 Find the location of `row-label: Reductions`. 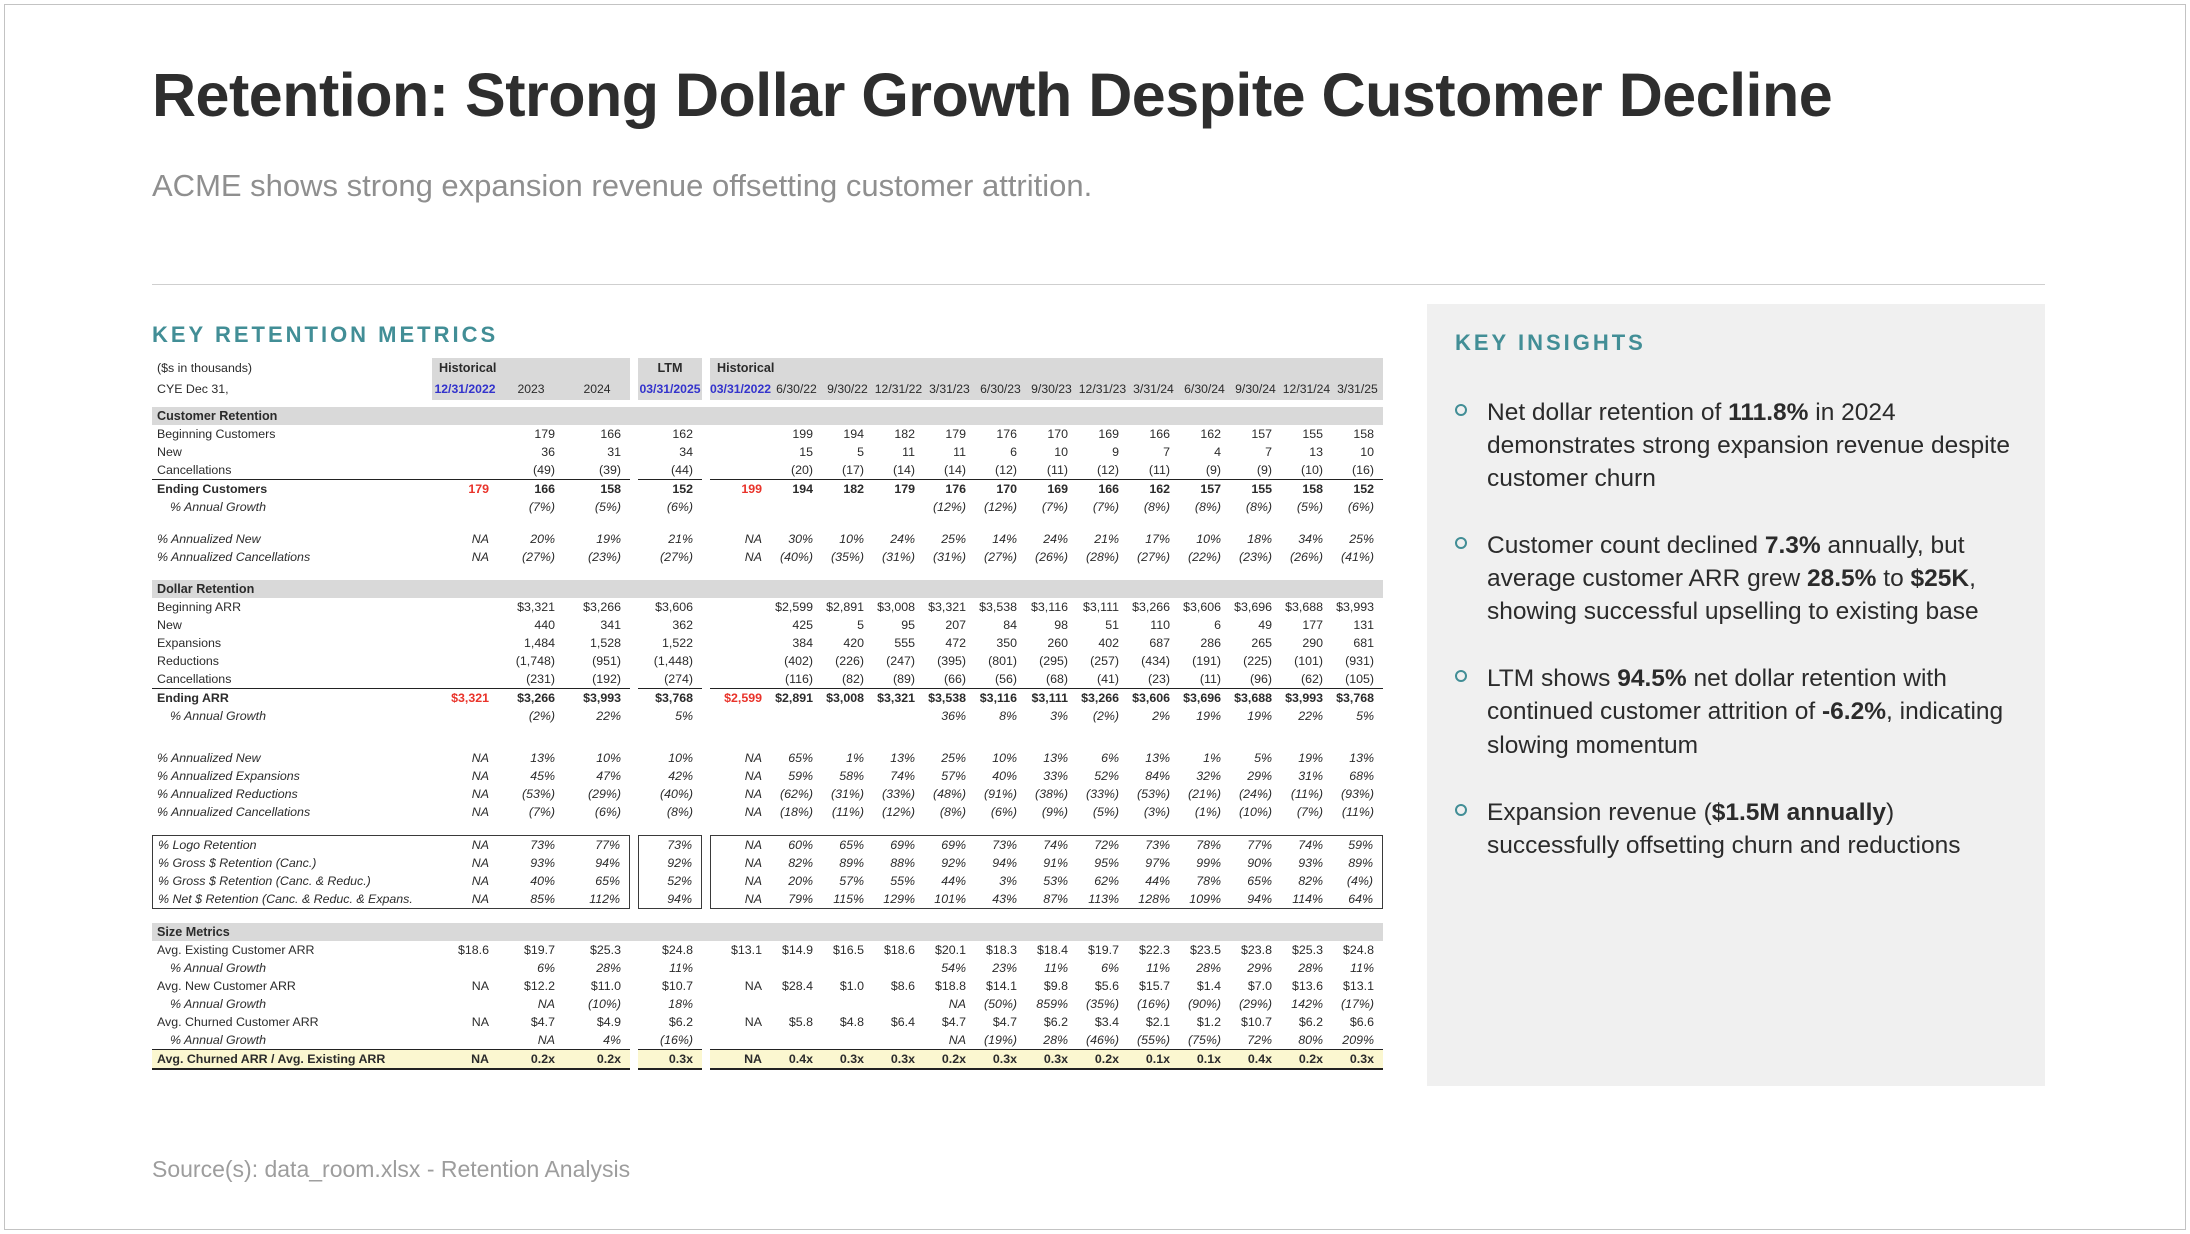

row-label: Reductions is located at coordinates (188, 661).